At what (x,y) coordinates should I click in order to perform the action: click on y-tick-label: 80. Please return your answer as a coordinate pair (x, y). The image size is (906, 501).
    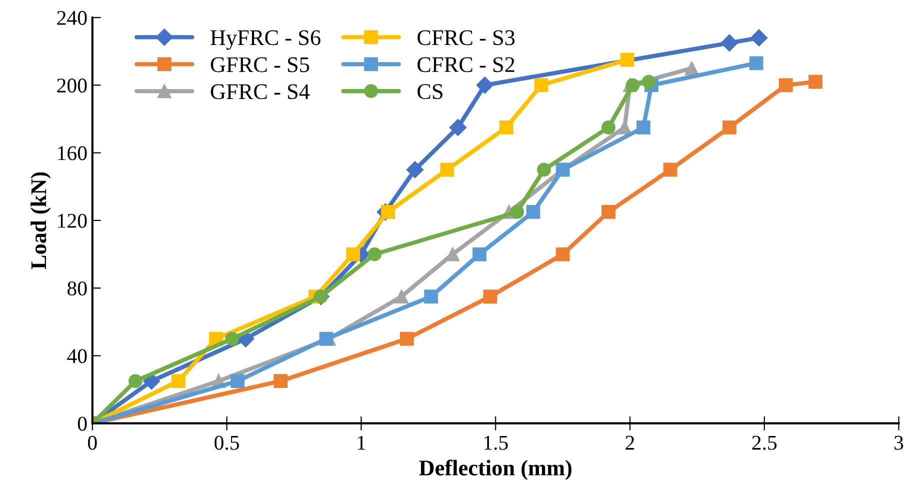
    Looking at the image, I should click on (77, 288).